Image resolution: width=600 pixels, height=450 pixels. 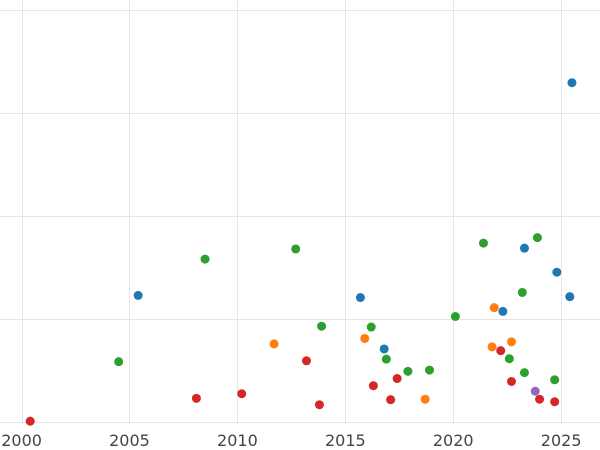 I want to click on x-tick-label: 2025, so click(x=561, y=440).